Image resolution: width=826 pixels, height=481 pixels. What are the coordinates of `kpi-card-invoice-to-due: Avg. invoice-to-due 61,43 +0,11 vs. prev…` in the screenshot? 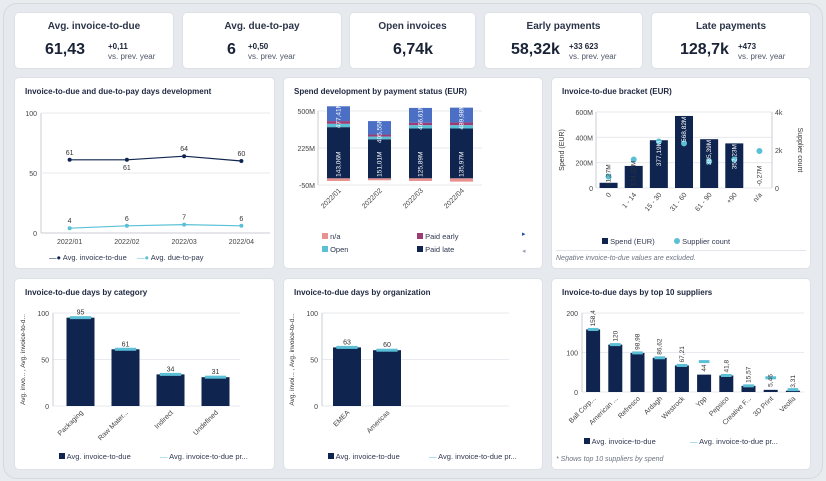 It's located at (94, 40).